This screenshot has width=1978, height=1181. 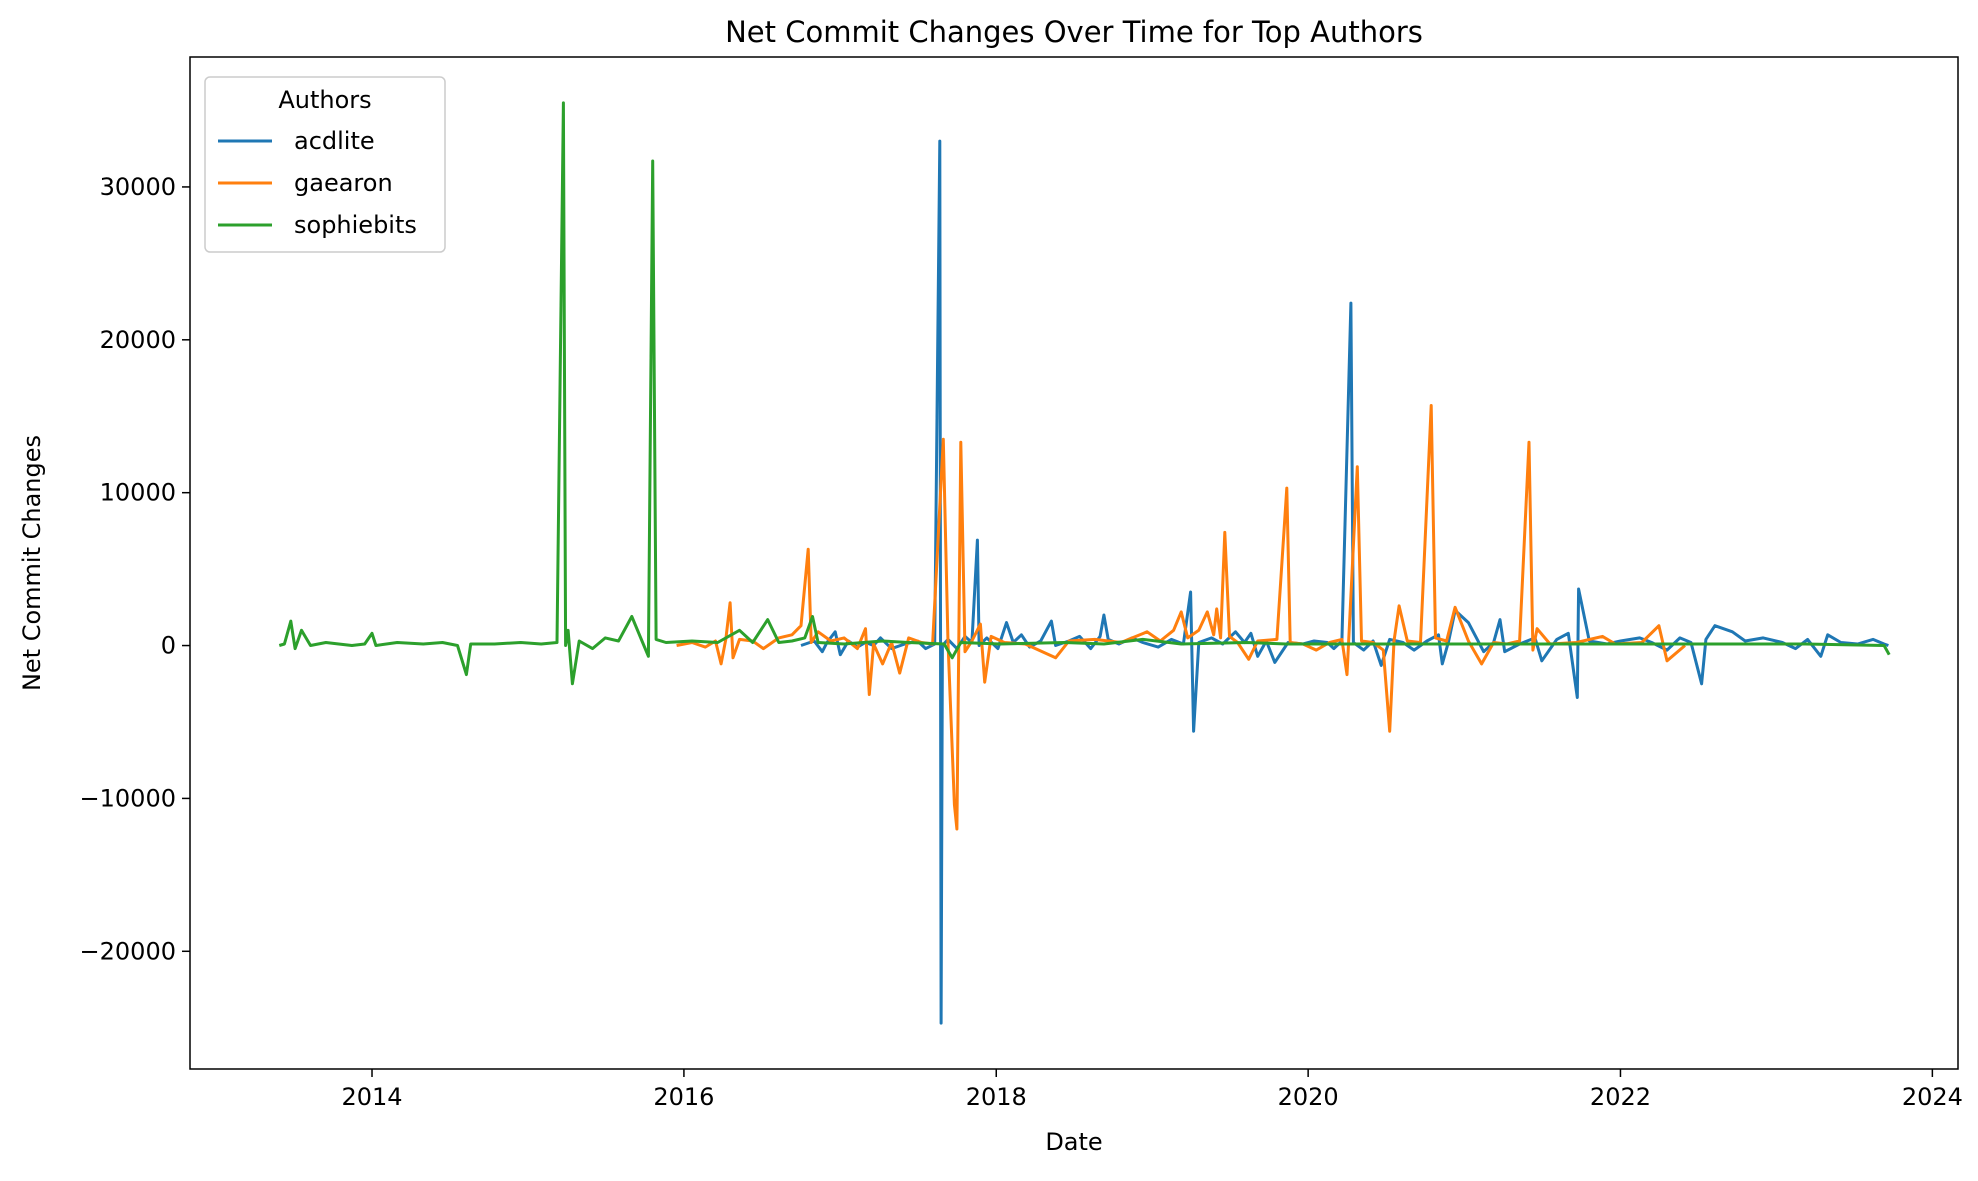 What do you see at coordinates (371, 1097) in the screenshot?
I see `x-tick-label: 2014` at bounding box center [371, 1097].